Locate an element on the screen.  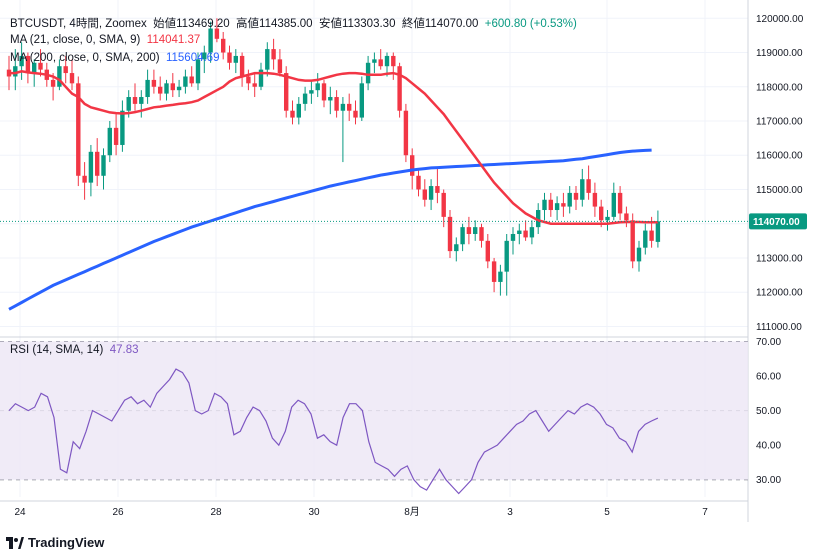
ma-21-legend: MA (21, close, 0, SMA, 9) 114041.37 is located at coordinates (105, 40).